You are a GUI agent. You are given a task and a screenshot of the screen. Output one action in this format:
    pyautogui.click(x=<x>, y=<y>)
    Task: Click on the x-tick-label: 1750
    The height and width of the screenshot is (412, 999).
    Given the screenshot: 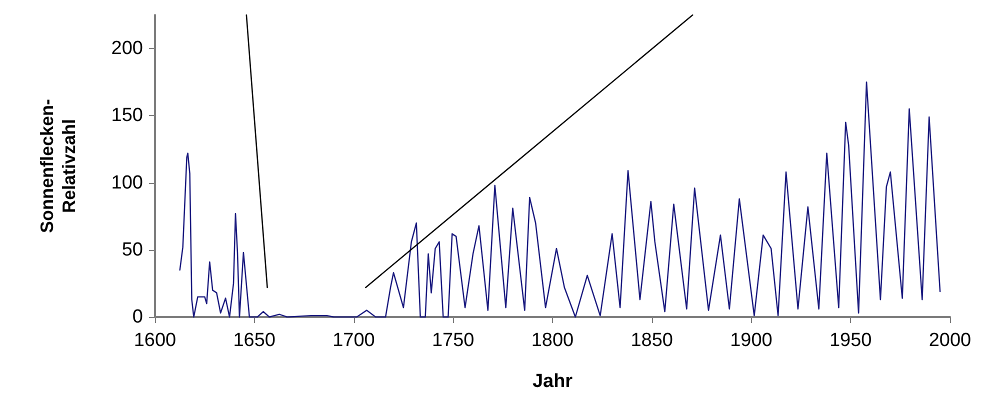 What is the action you would take?
    pyautogui.click(x=453, y=340)
    